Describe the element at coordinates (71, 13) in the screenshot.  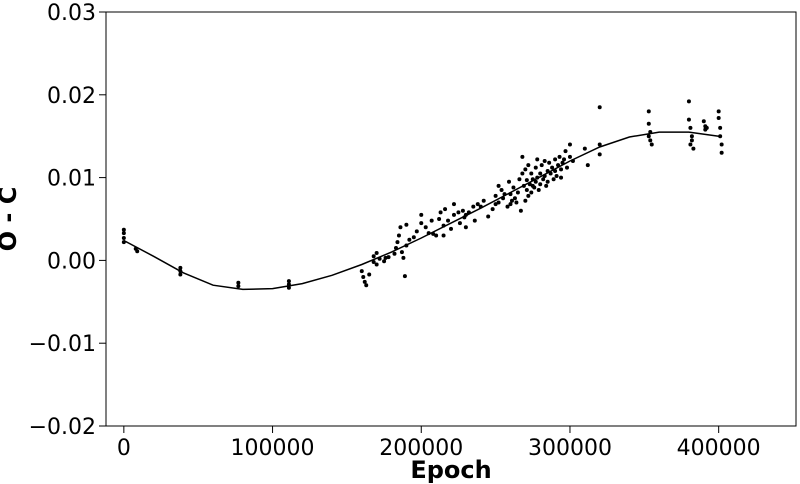
I see `y-tick-label: 0.03` at that location.